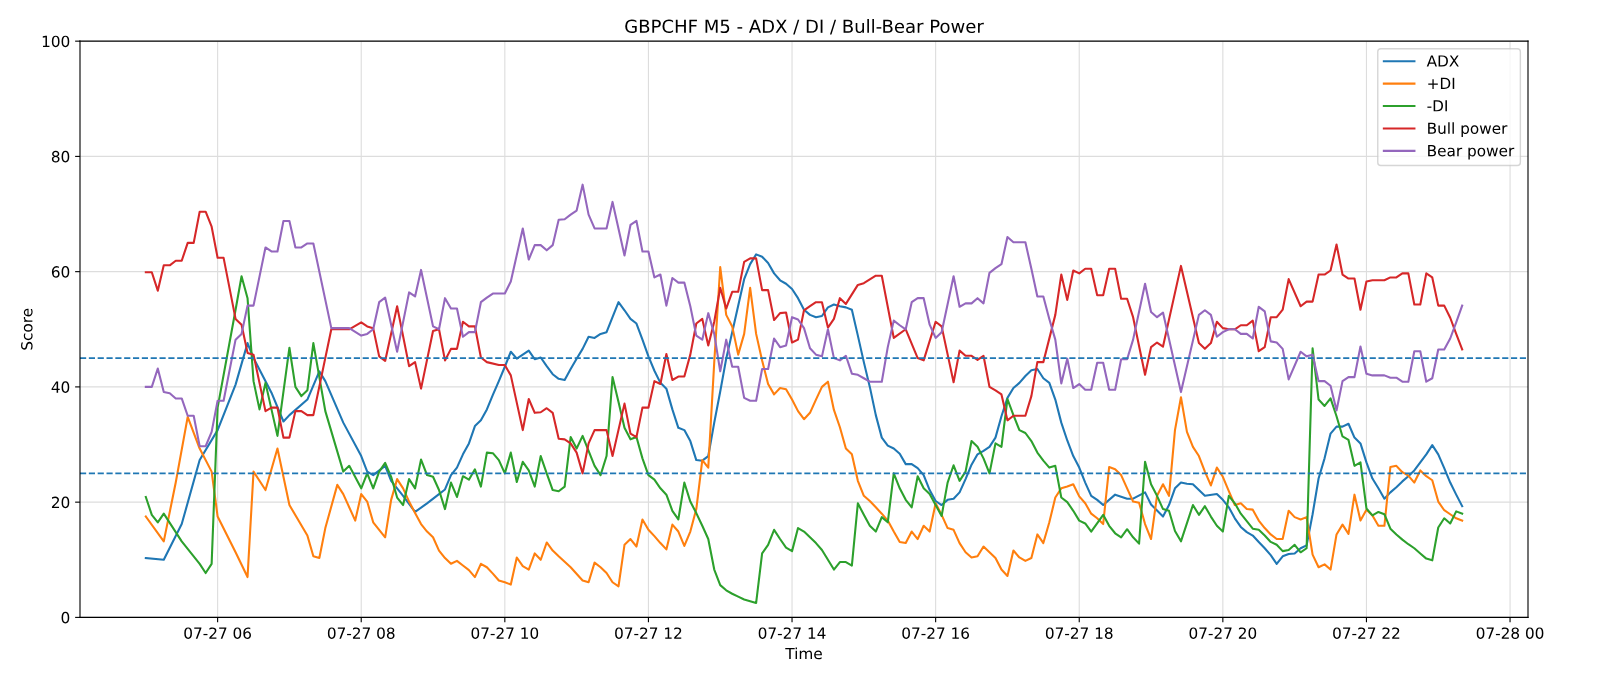  Describe the element at coordinates (65, 617) in the screenshot. I see `y-tick-label: 0` at that location.